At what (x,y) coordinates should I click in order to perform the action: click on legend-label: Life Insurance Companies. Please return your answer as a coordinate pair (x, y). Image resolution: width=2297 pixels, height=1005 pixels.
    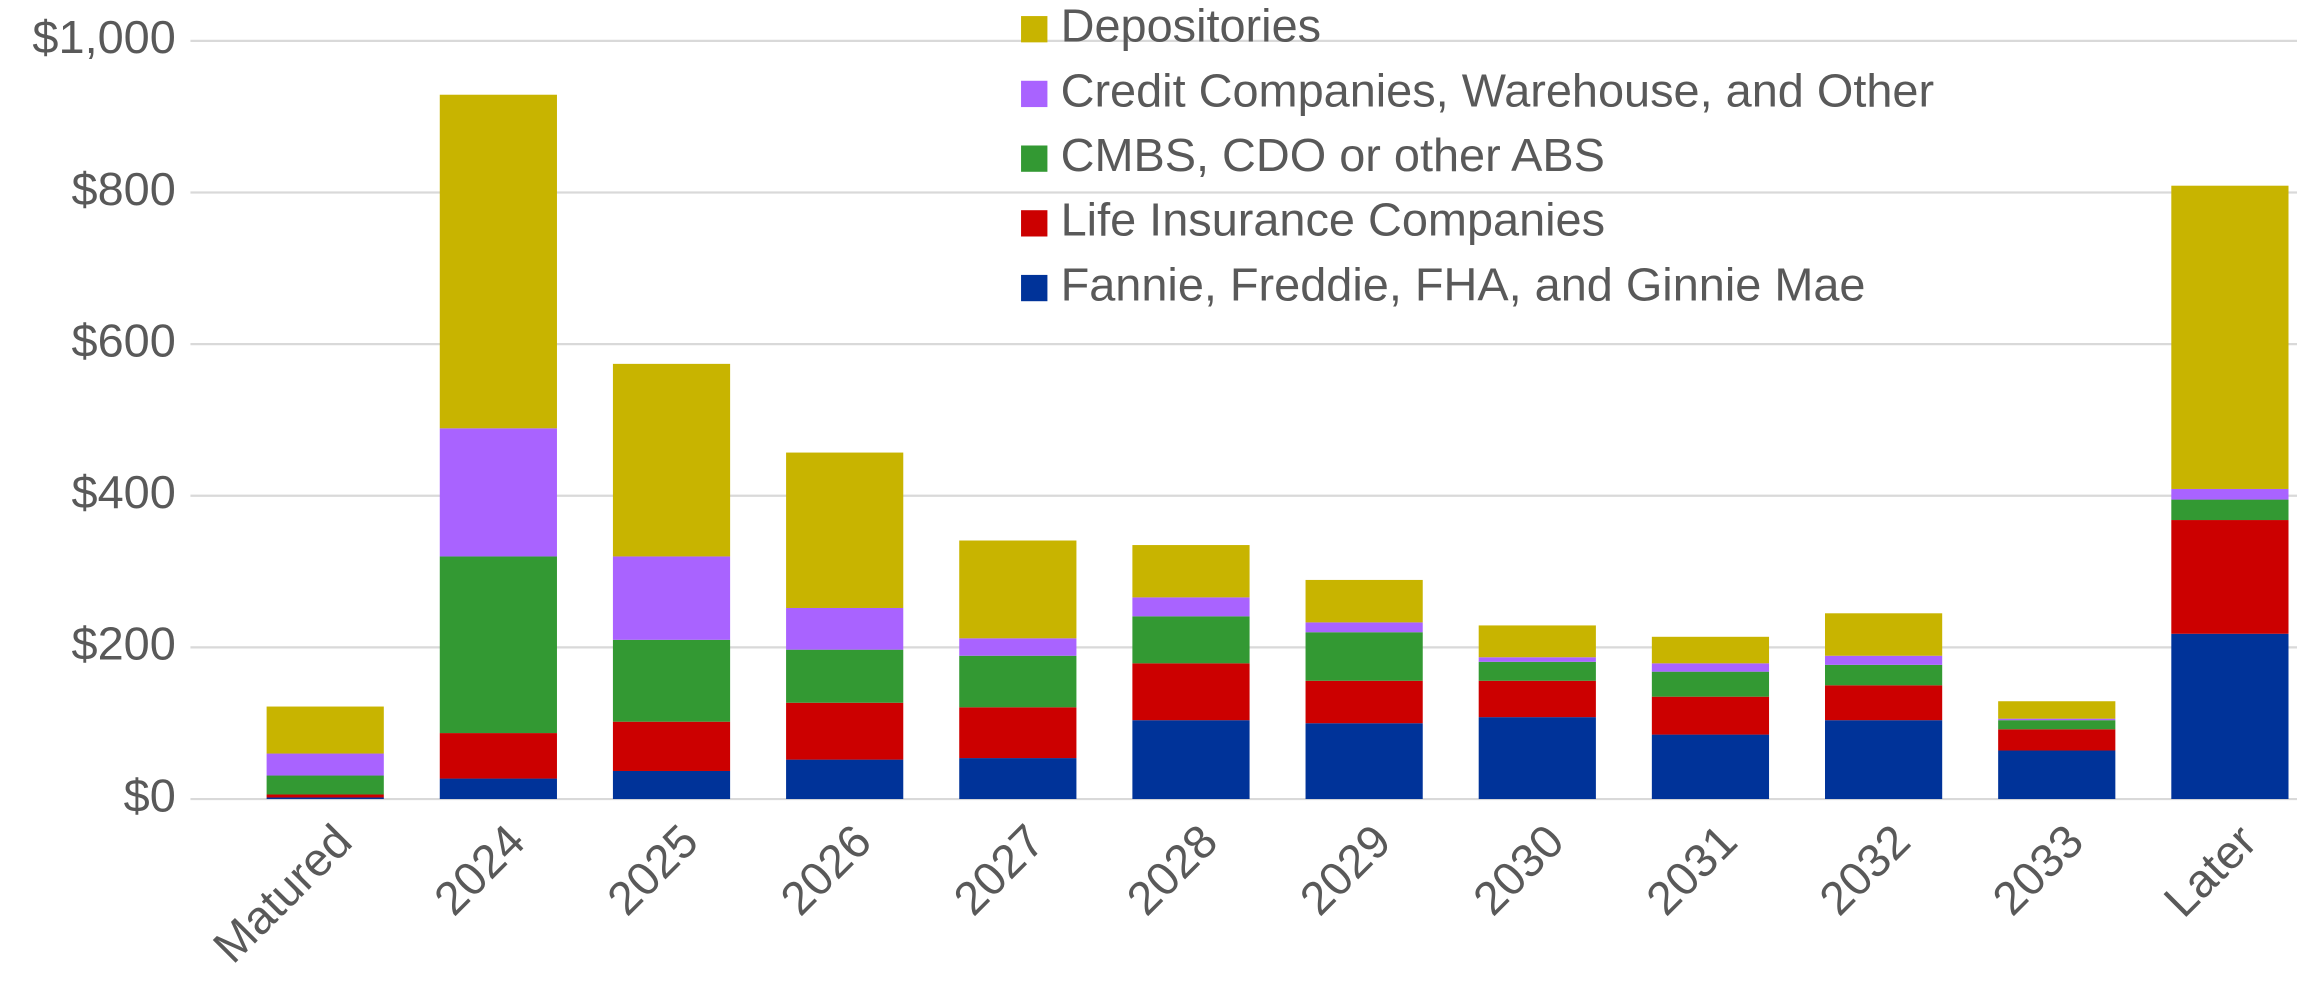
    Looking at the image, I should click on (1333, 220).